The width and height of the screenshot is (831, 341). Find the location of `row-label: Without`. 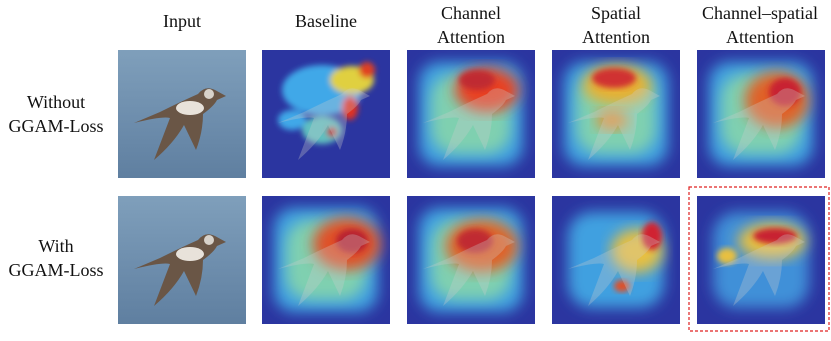

row-label: Without is located at coordinates (56, 102).